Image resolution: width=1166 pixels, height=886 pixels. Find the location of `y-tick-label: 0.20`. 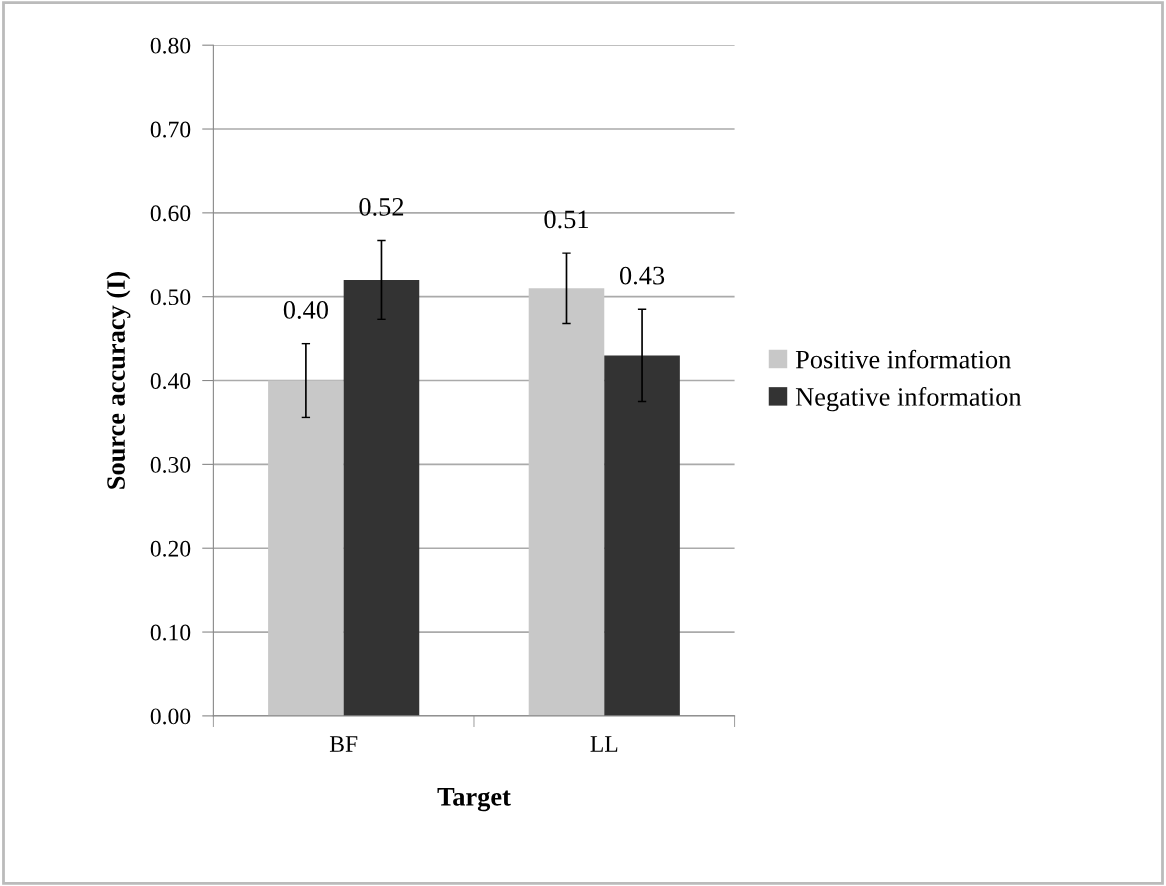

y-tick-label: 0.20 is located at coordinates (170, 548).